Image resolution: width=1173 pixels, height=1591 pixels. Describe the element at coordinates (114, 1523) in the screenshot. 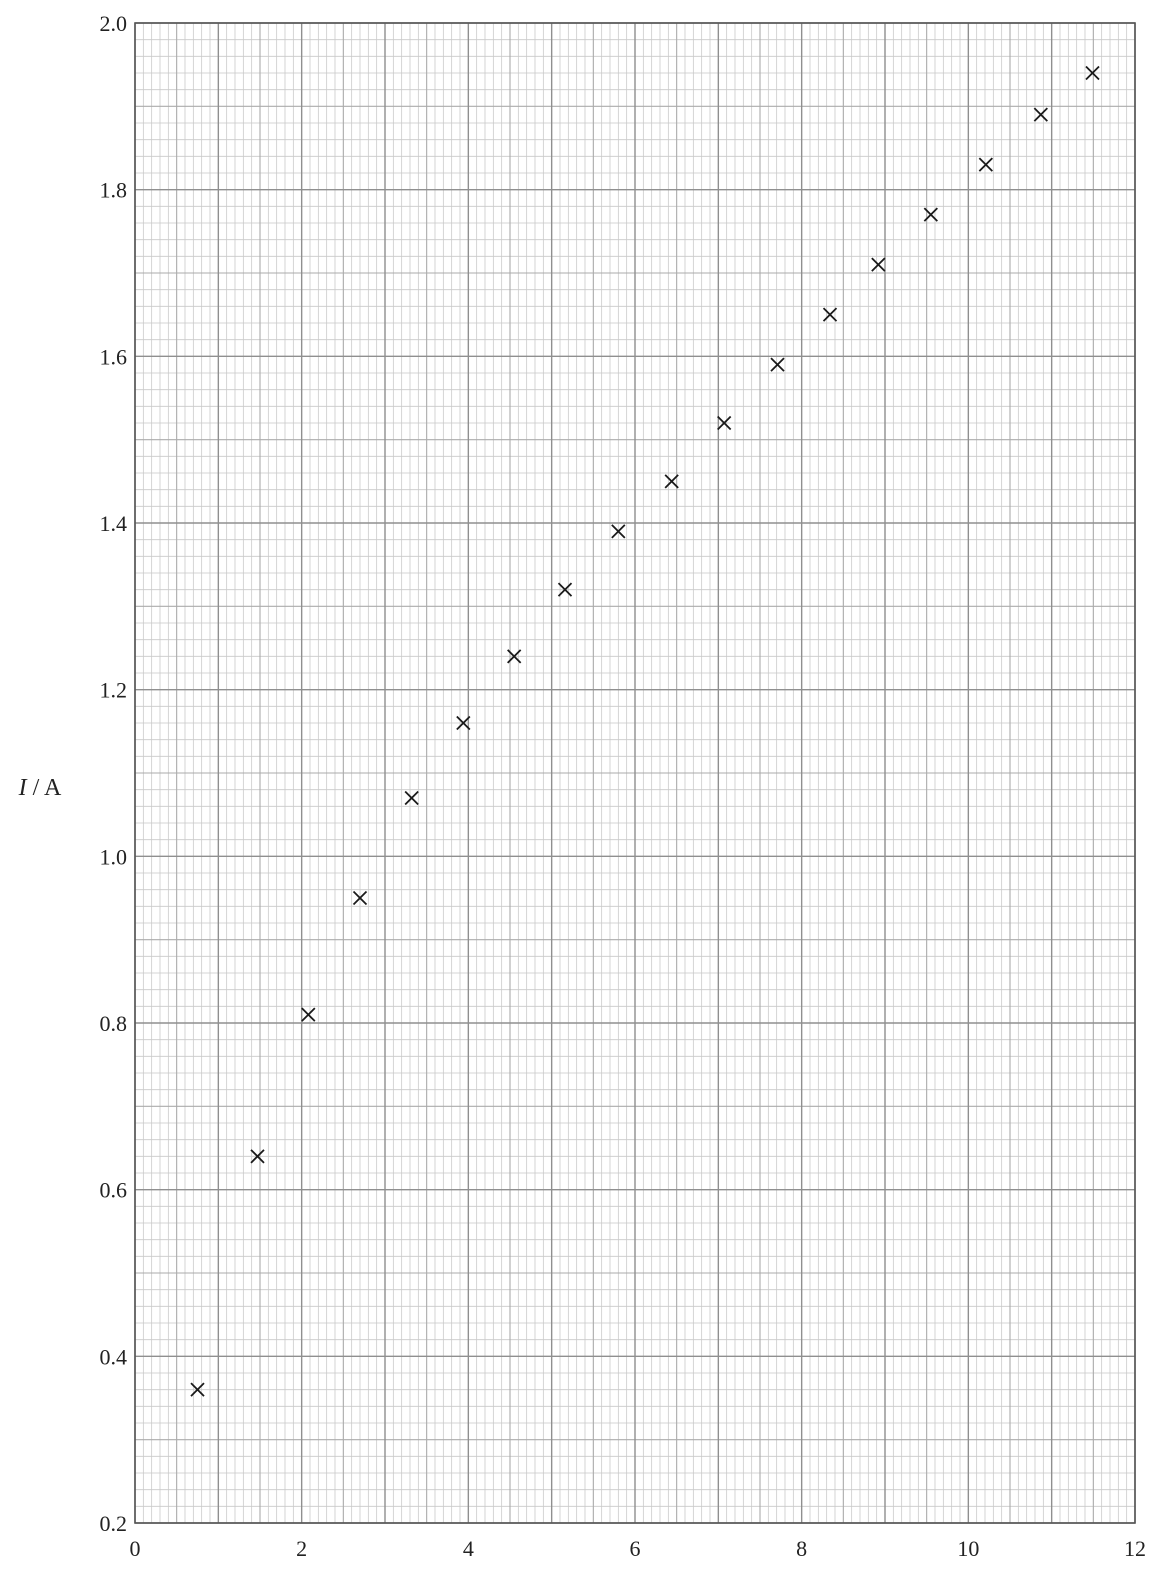

I see `y-tick-label: 0.2` at that location.